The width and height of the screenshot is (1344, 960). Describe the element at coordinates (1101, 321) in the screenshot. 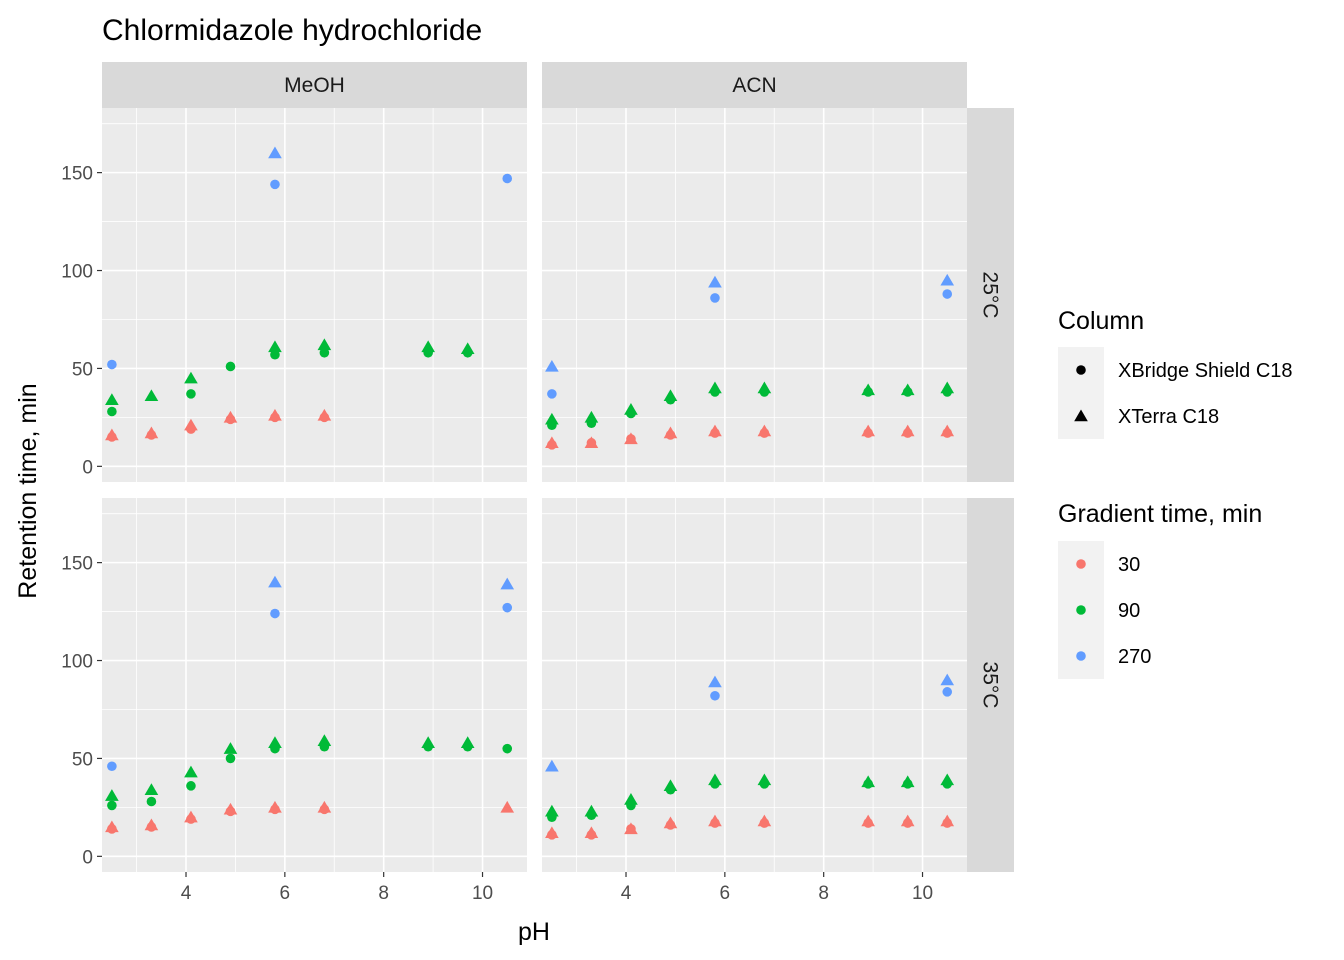

I see `legend-title: Column` at that location.